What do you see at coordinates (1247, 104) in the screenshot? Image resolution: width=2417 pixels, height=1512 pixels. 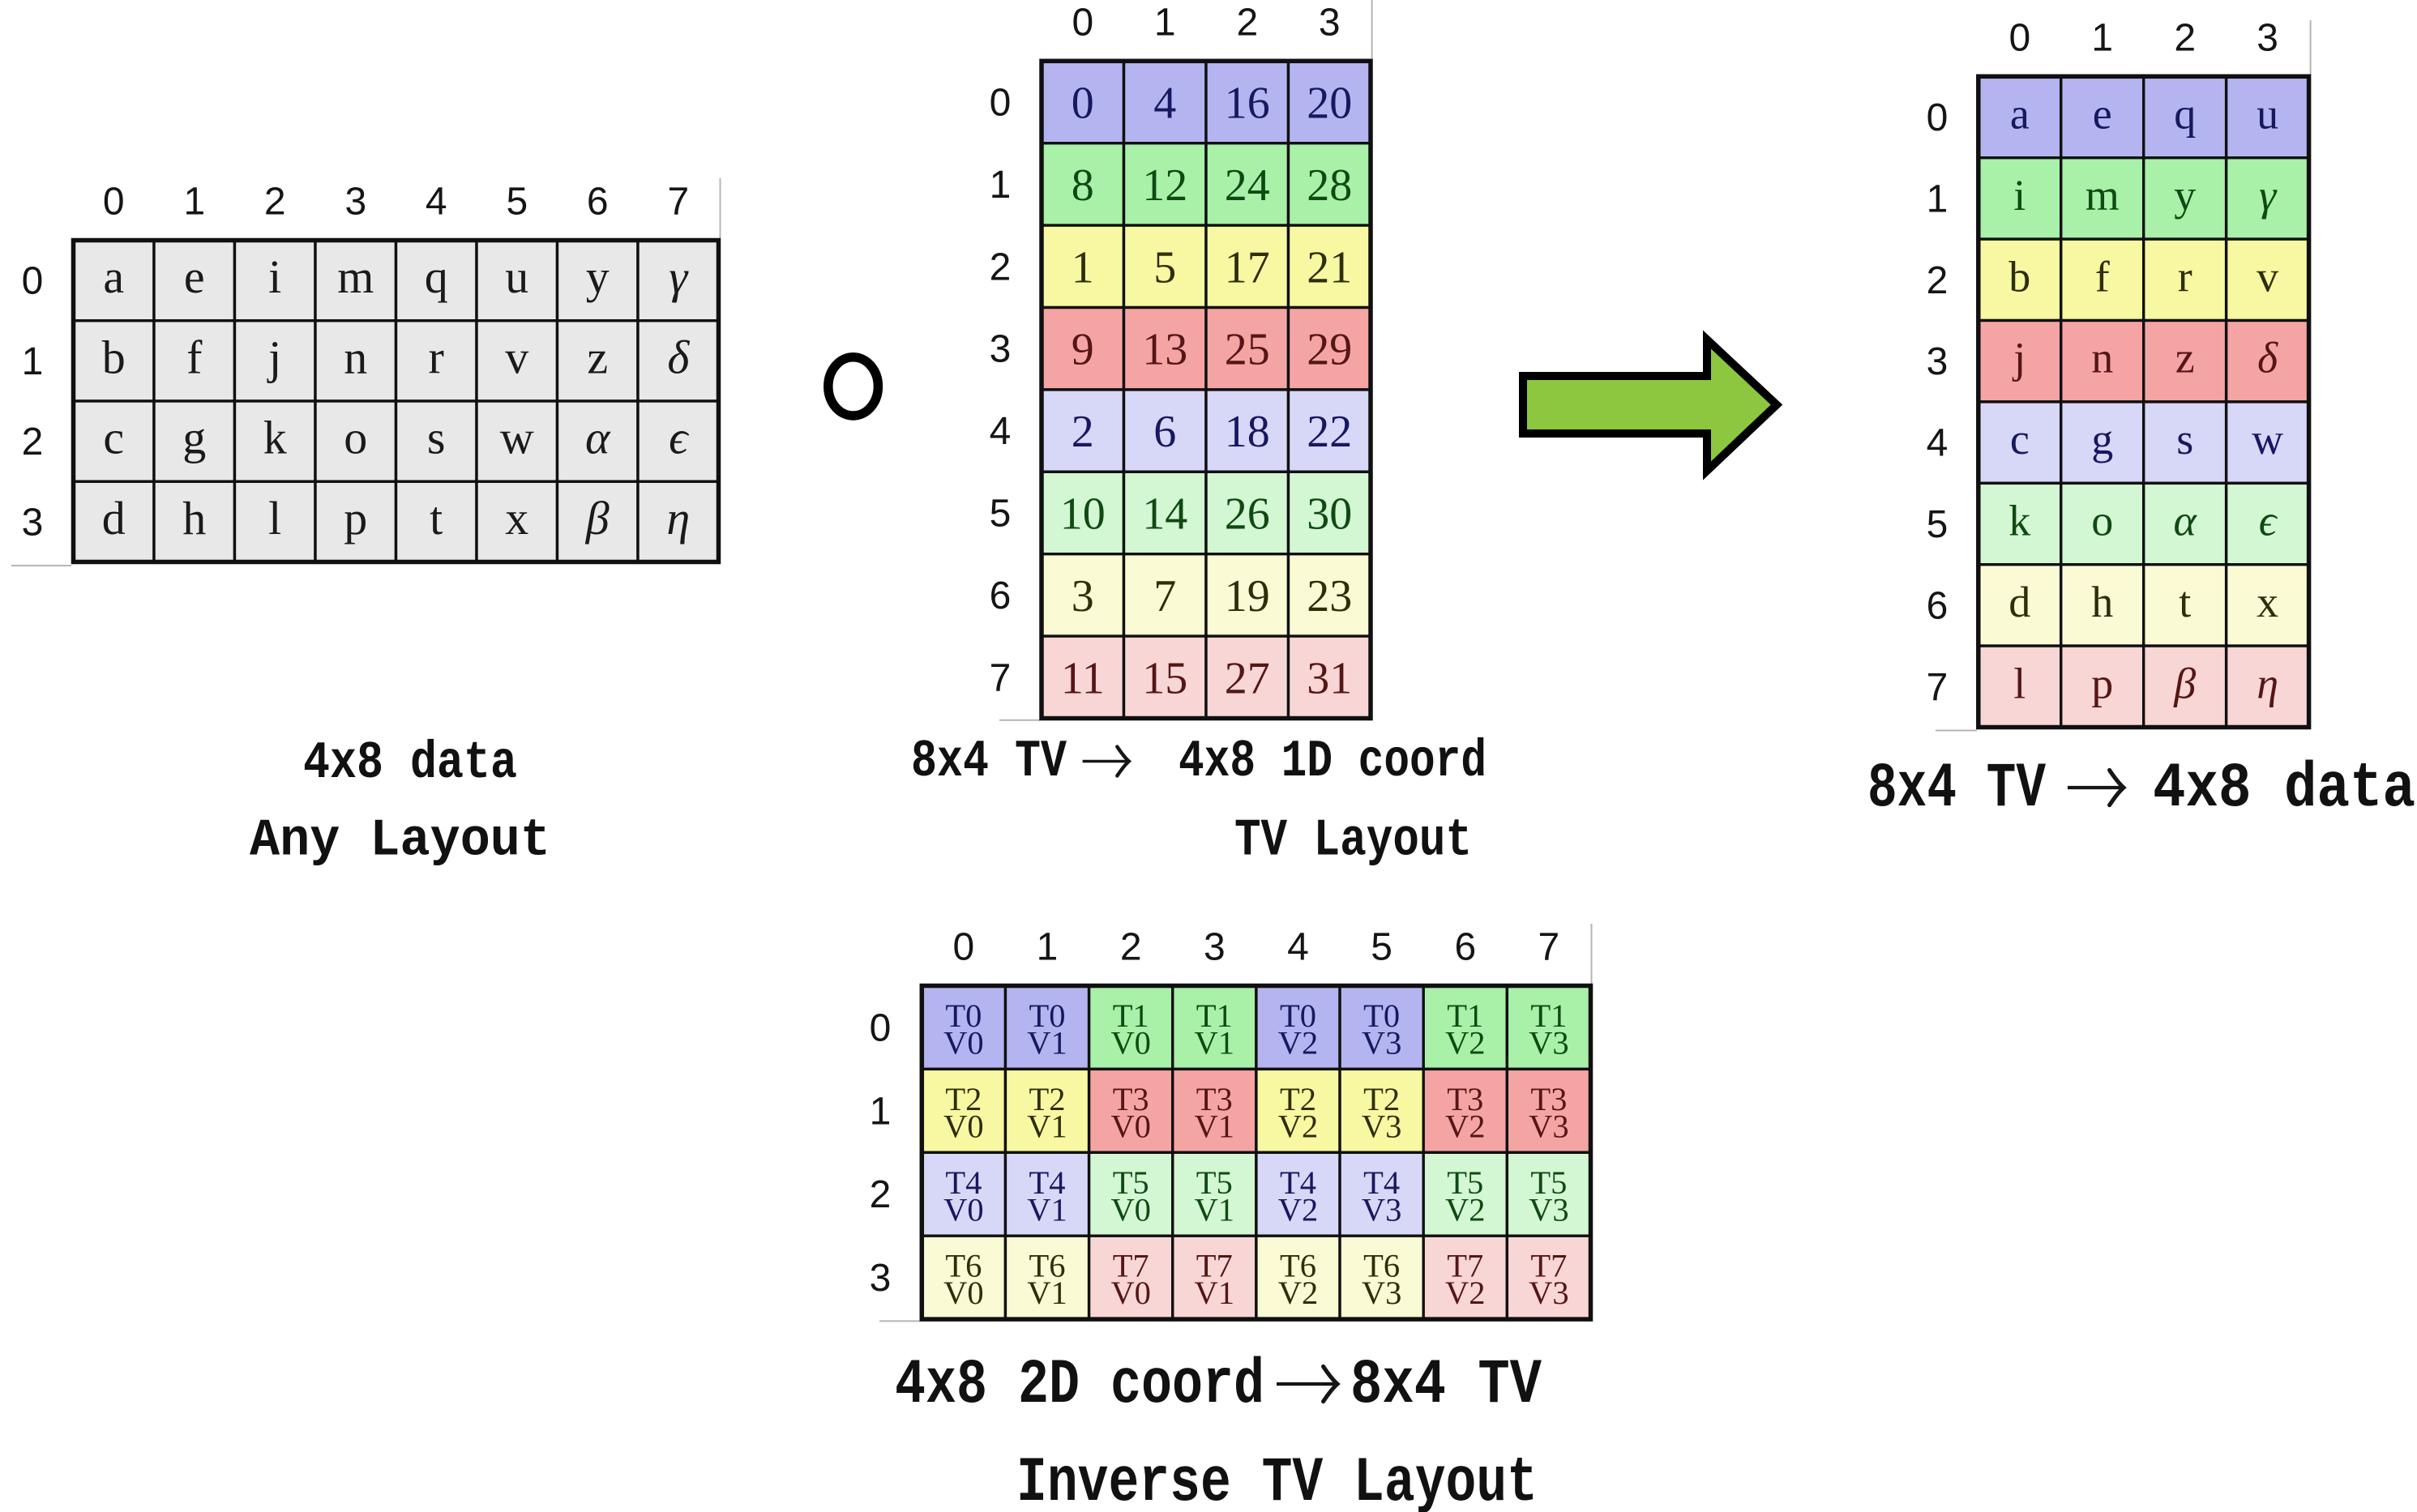 I see `svg-text: 16` at bounding box center [1247, 104].